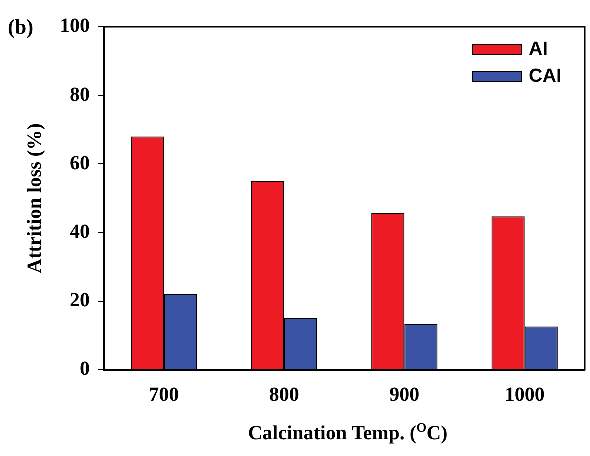 This screenshot has height=456, width=590. What do you see at coordinates (348, 433) in the screenshot?
I see `x-axis-title: Calcination Temp. ($^{O}$C)` at bounding box center [348, 433].